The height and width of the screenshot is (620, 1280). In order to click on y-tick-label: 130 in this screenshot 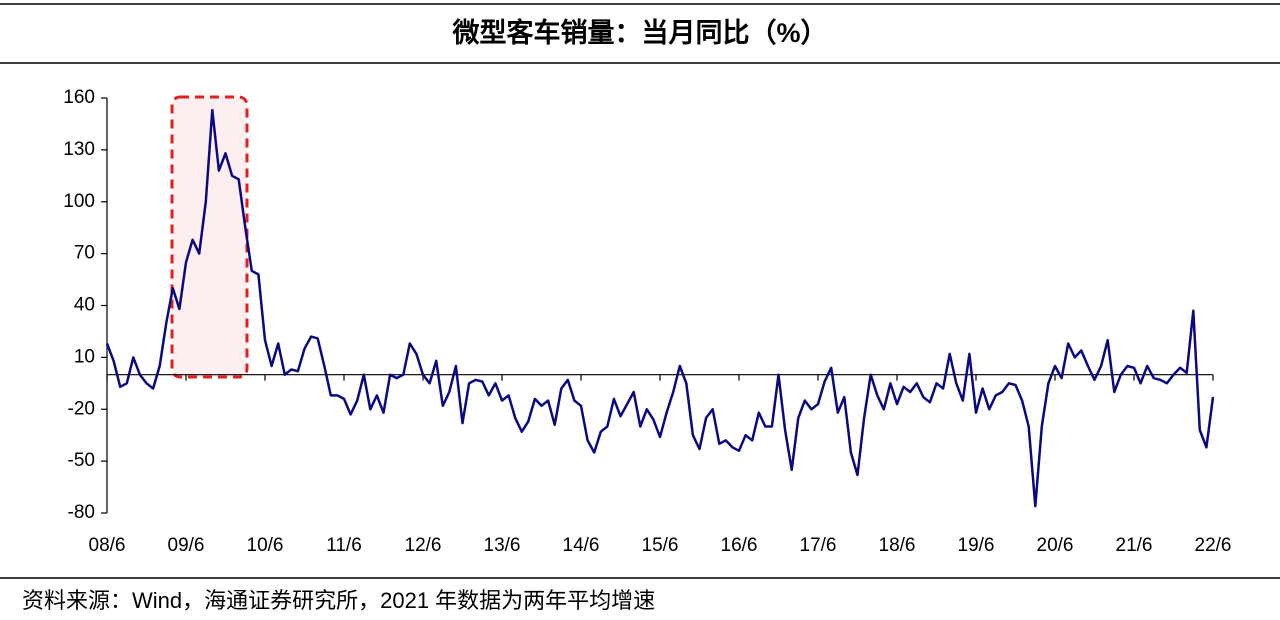, I will do `click(79, 149)`.